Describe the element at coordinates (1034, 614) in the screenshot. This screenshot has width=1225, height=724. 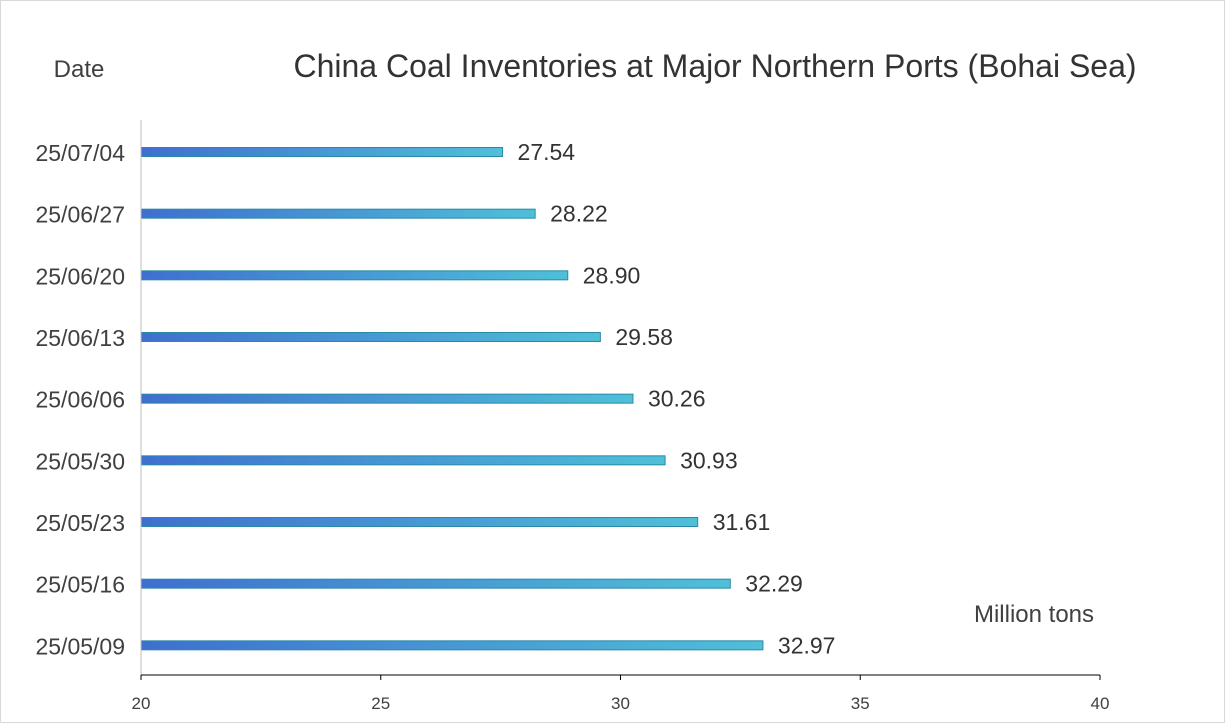
I see `unit-label: Million tons` at that location.